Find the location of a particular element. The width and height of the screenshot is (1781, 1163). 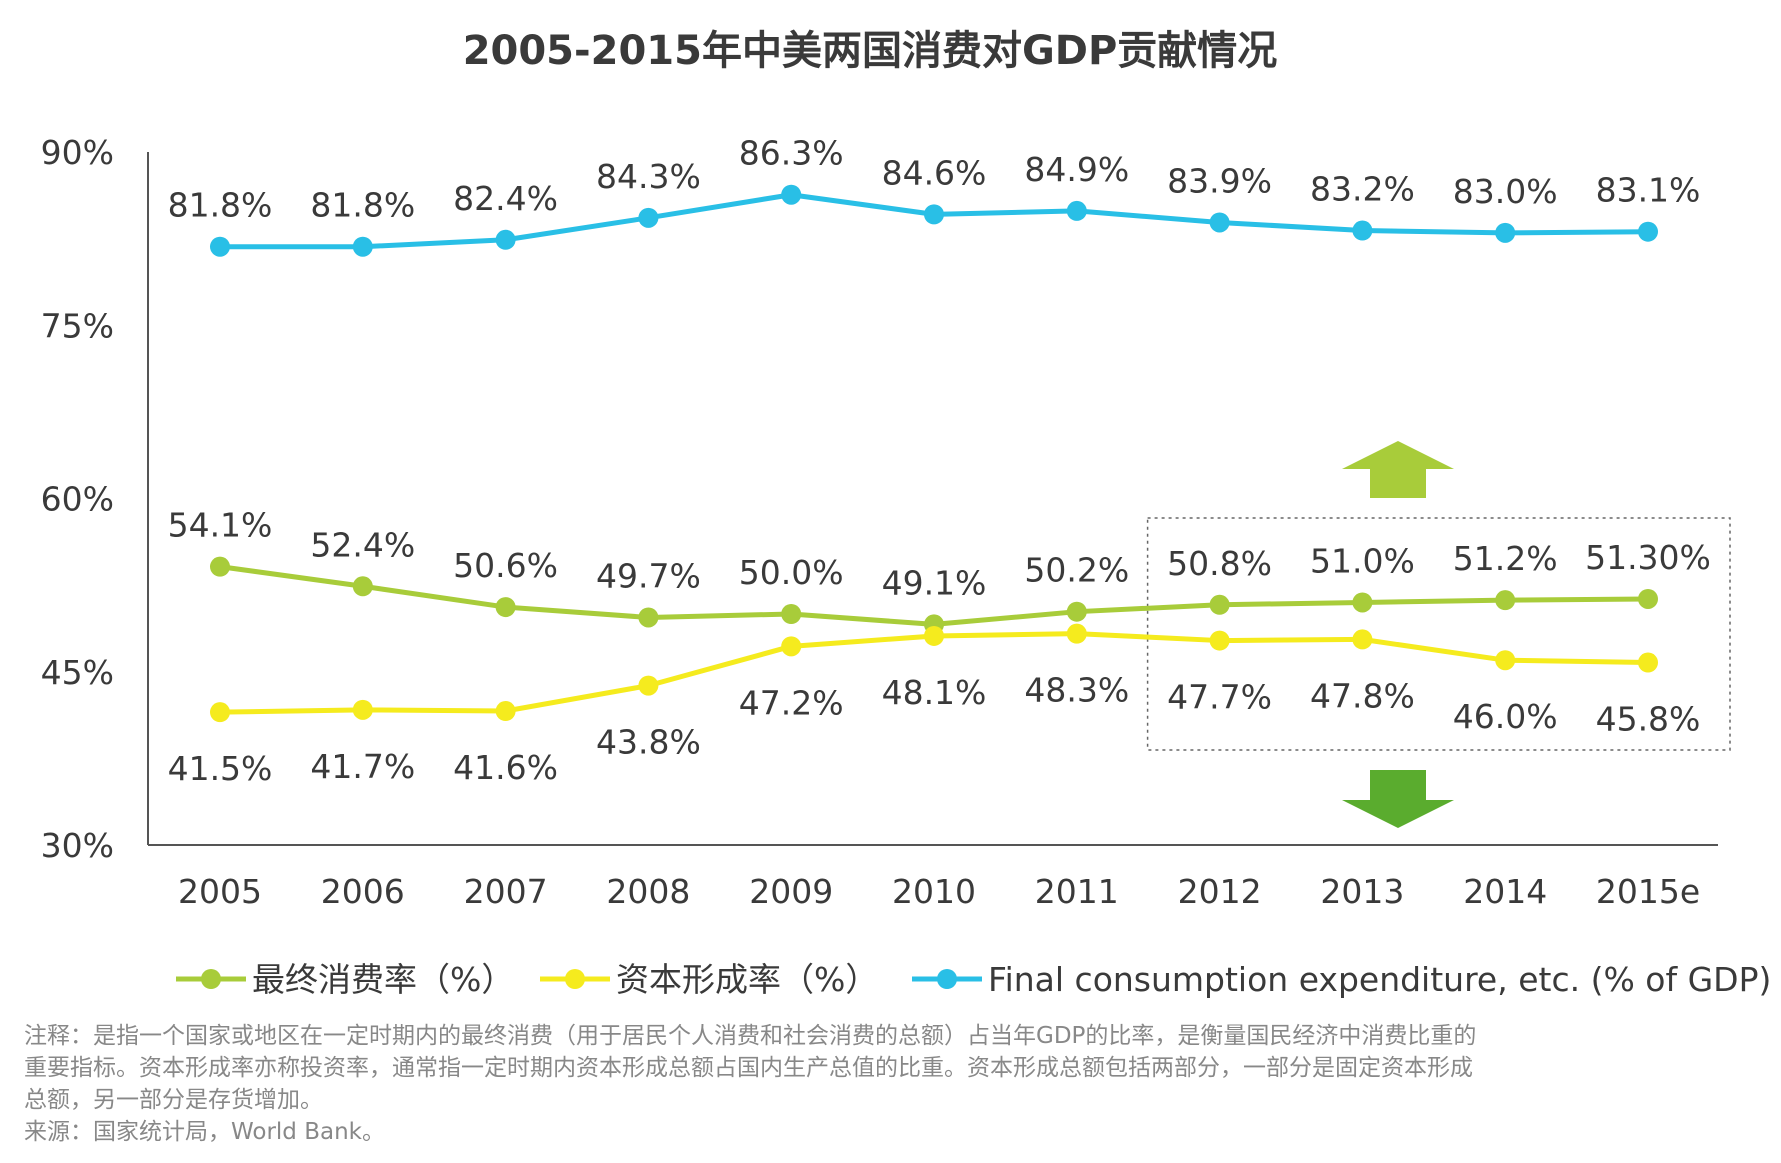

consumption-rate-data-label: 50.8% is located at coordinates (1219, 563).